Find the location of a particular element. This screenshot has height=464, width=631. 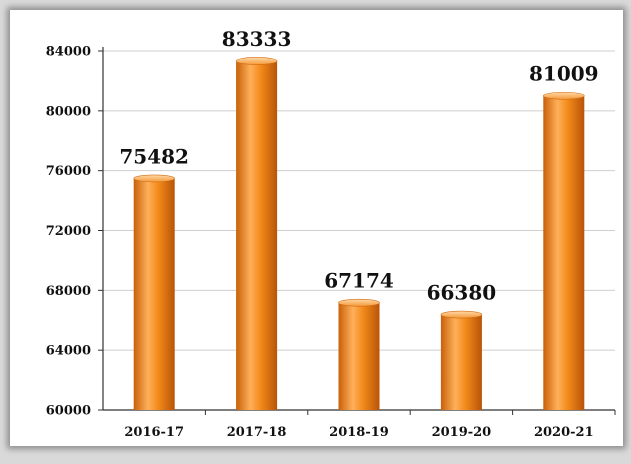

x-tick-label: 2016-17 is located at coordinates (154, 432).